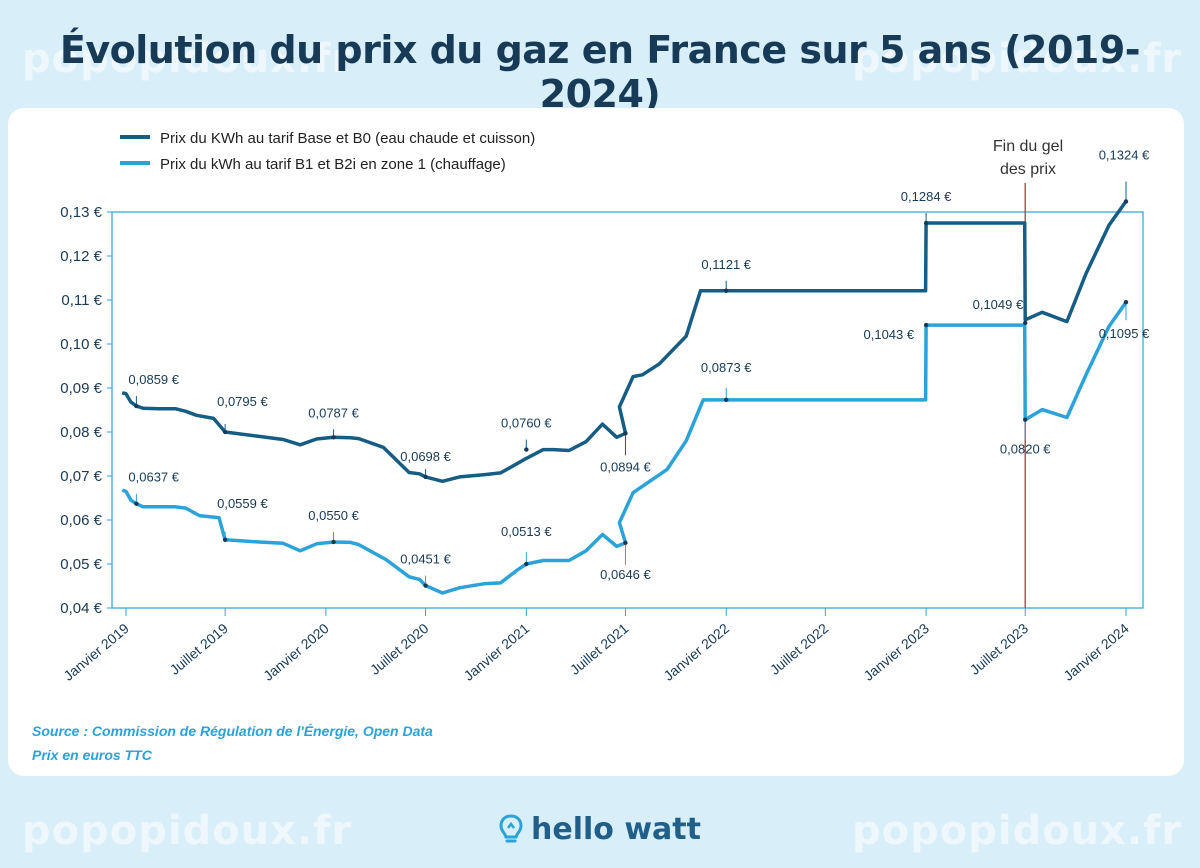 This screenshot has width=1200, height=868. Describe the element at coordinates (242, 401) in the screenshot. I see `annotation-label: 0,0795 €` at that location.